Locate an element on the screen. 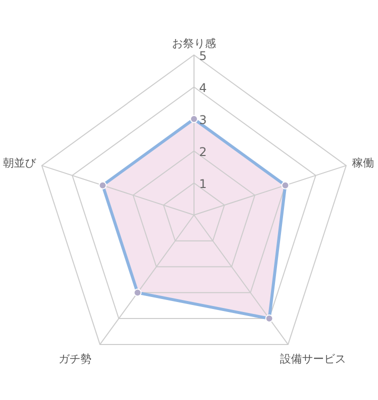  spoke-label: ガチ勢 is located at coordinates (75, 359).